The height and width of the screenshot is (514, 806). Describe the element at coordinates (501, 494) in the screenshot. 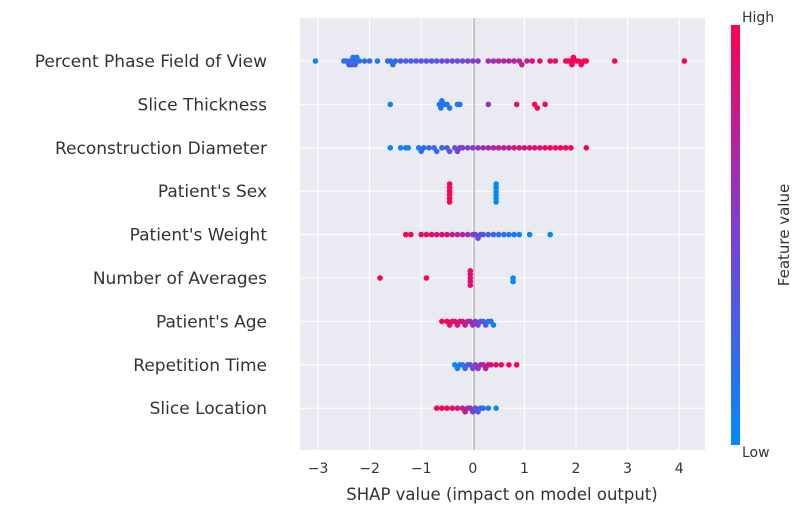

I see `x-axis-title: SHAP value (impact on model output)` at that location.